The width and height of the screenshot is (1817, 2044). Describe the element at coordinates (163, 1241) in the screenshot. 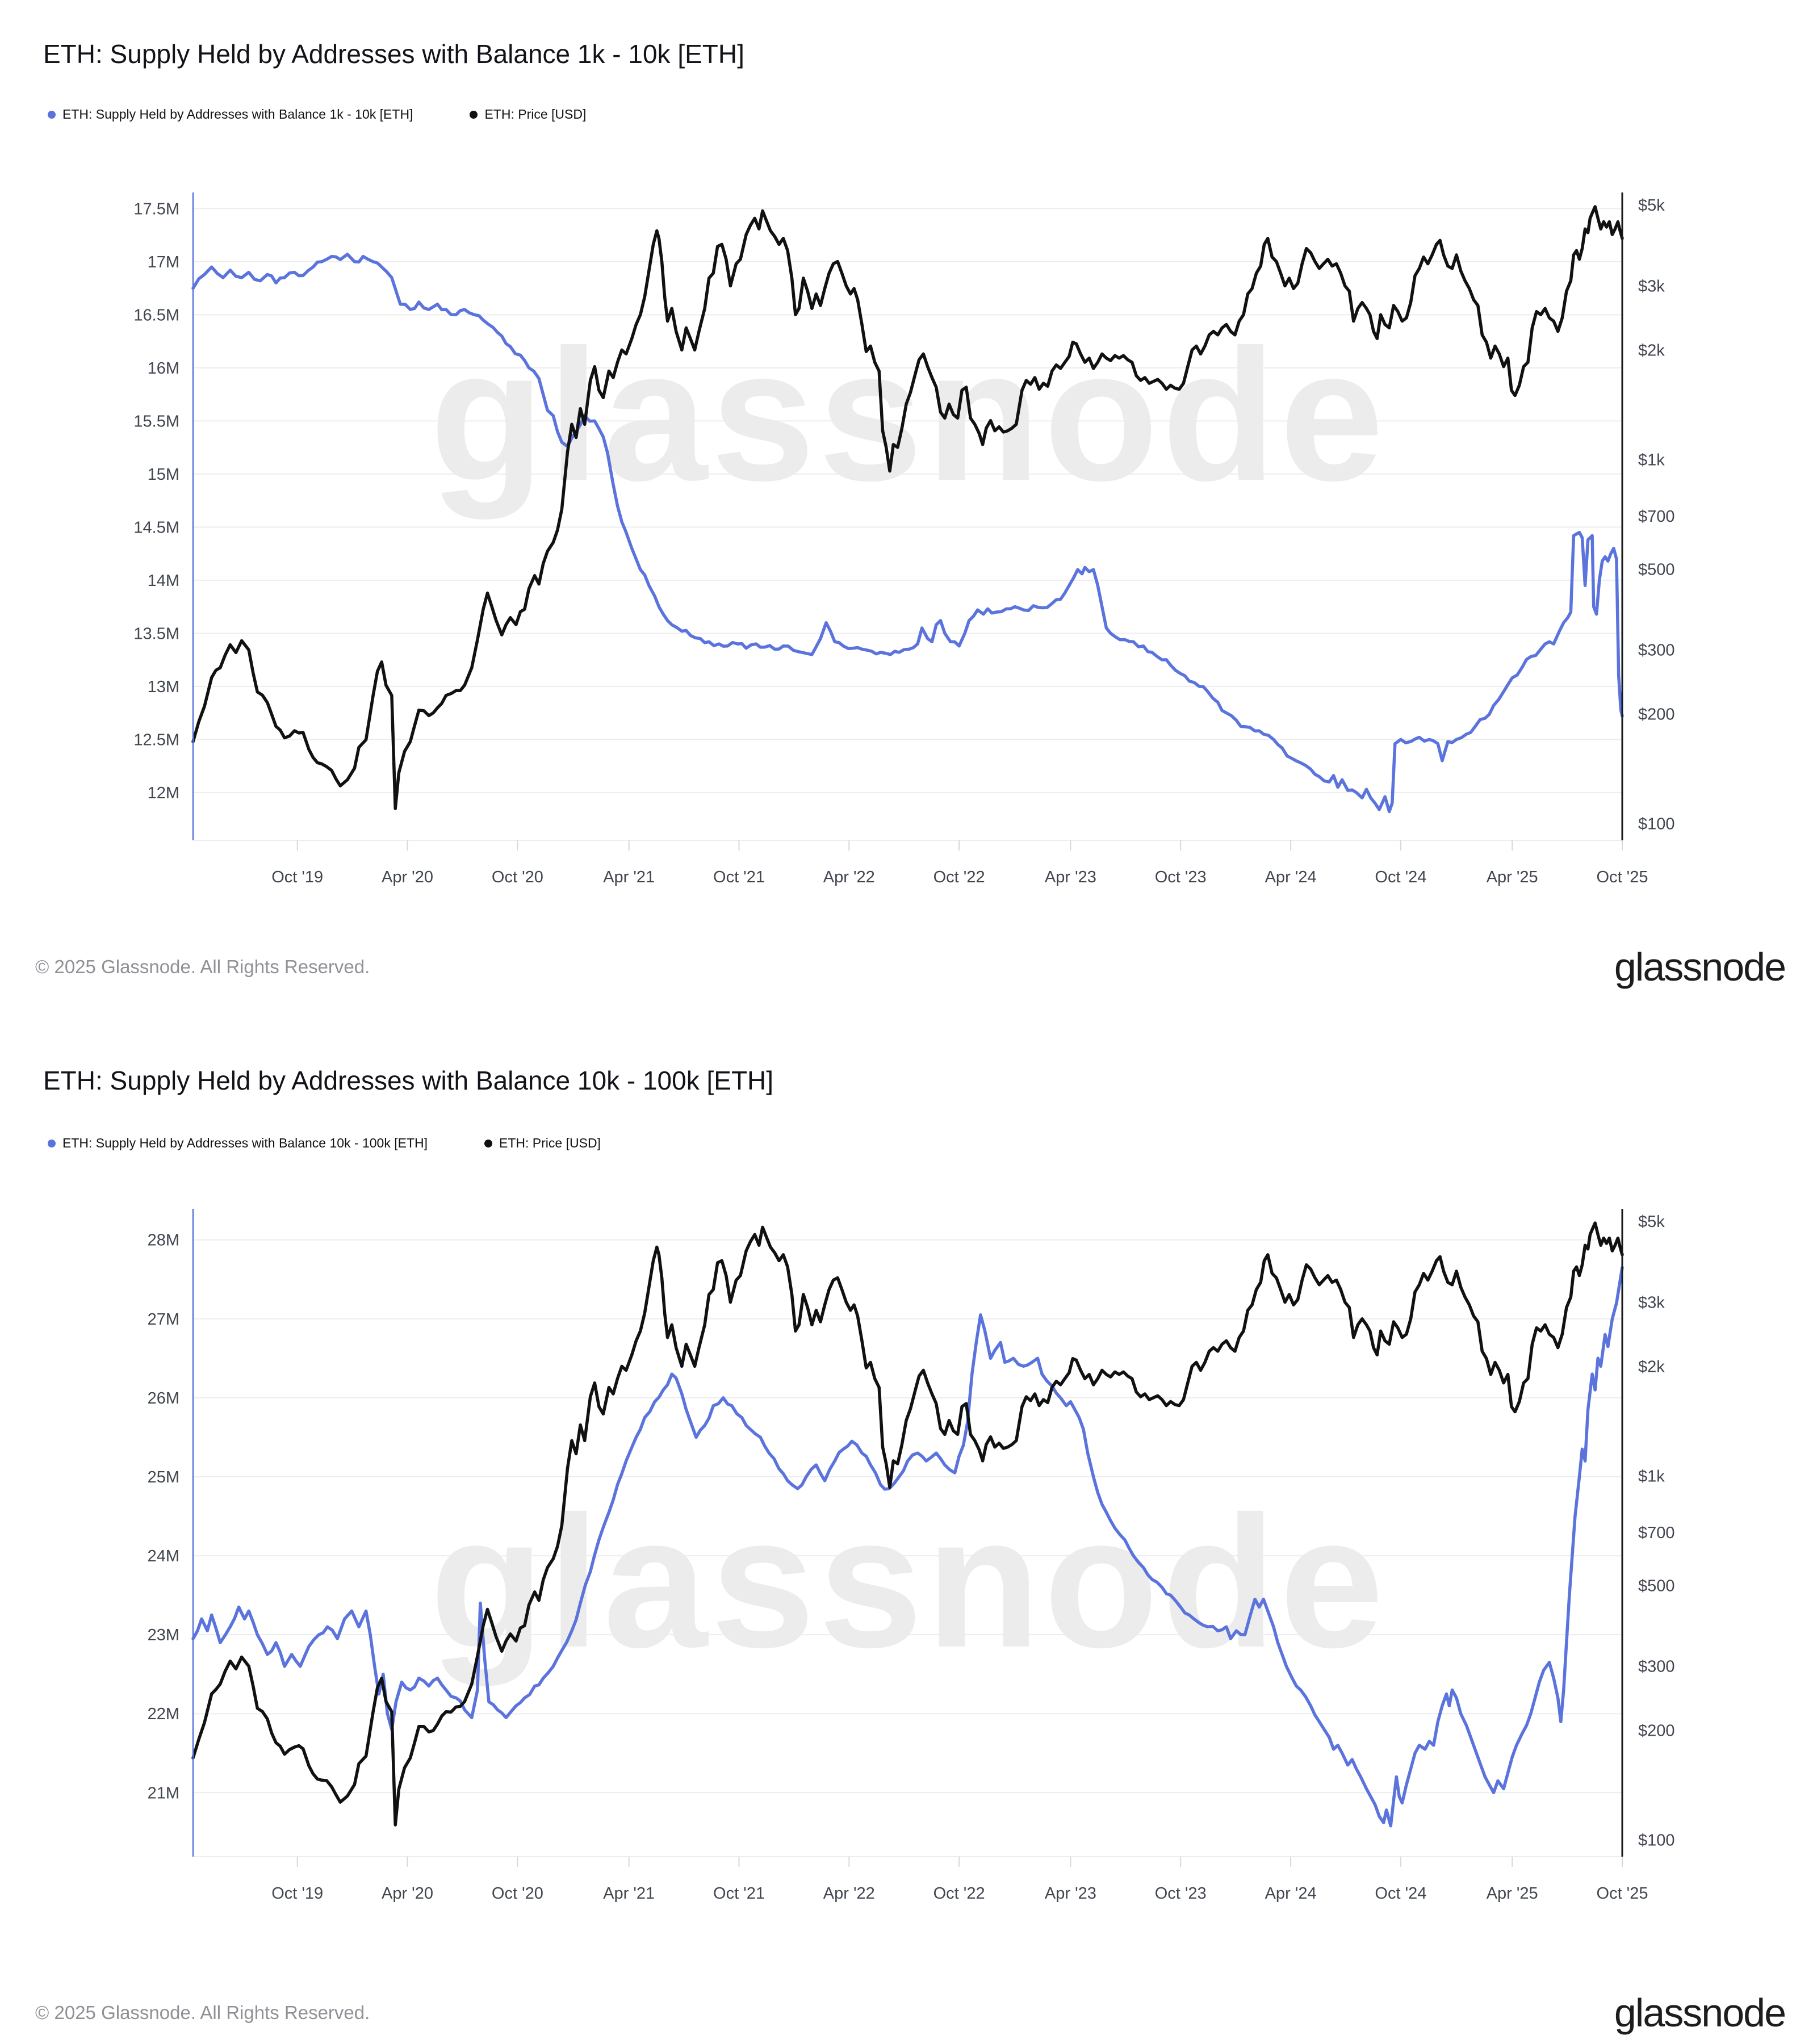

I see `svg-text: 28M` at that location.